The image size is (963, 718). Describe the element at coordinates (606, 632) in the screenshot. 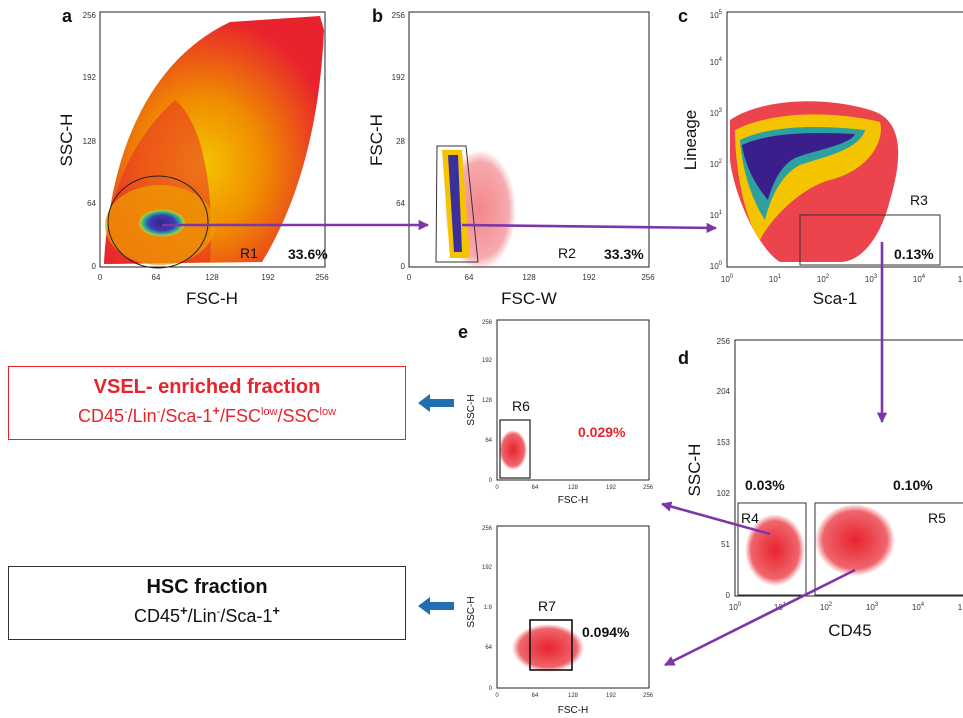

I see `percent-r7: 0.094%` at that location.